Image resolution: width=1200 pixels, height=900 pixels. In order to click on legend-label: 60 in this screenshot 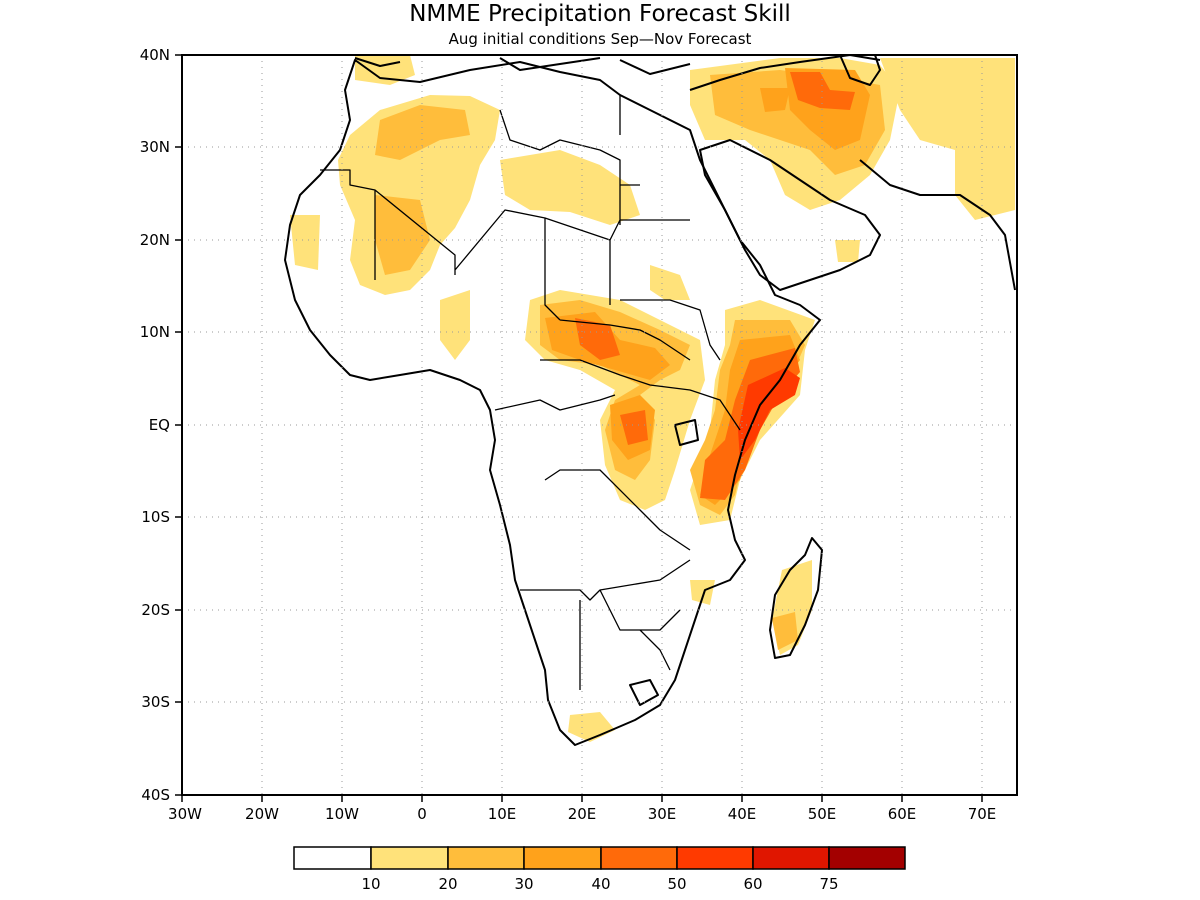, I will do `click(752, 884)`.